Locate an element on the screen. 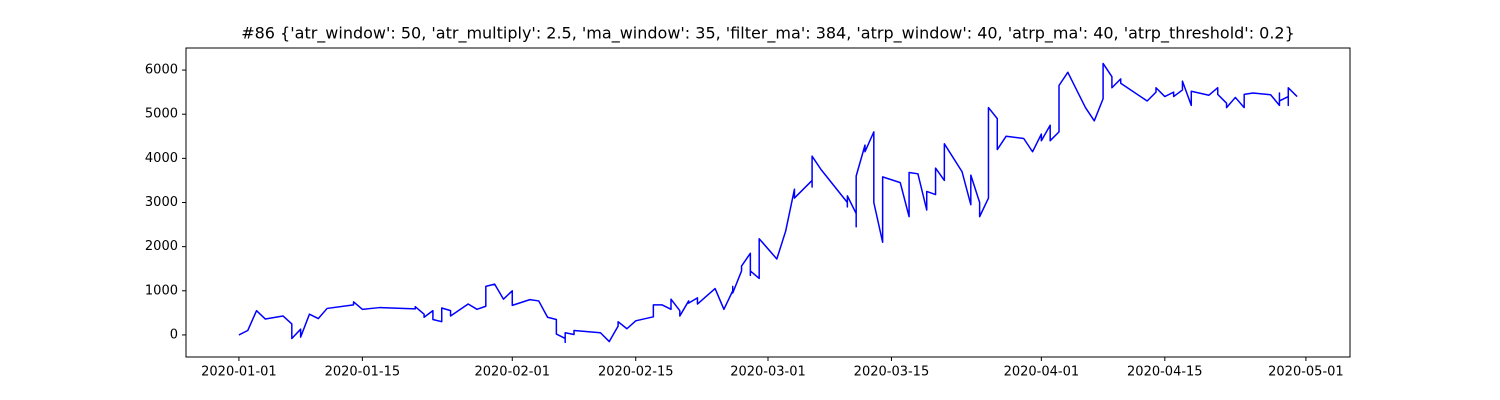 The width and height of the screenshot is (1500, 400). y-tick-label: 4000 is located at coordinates (161, 158).